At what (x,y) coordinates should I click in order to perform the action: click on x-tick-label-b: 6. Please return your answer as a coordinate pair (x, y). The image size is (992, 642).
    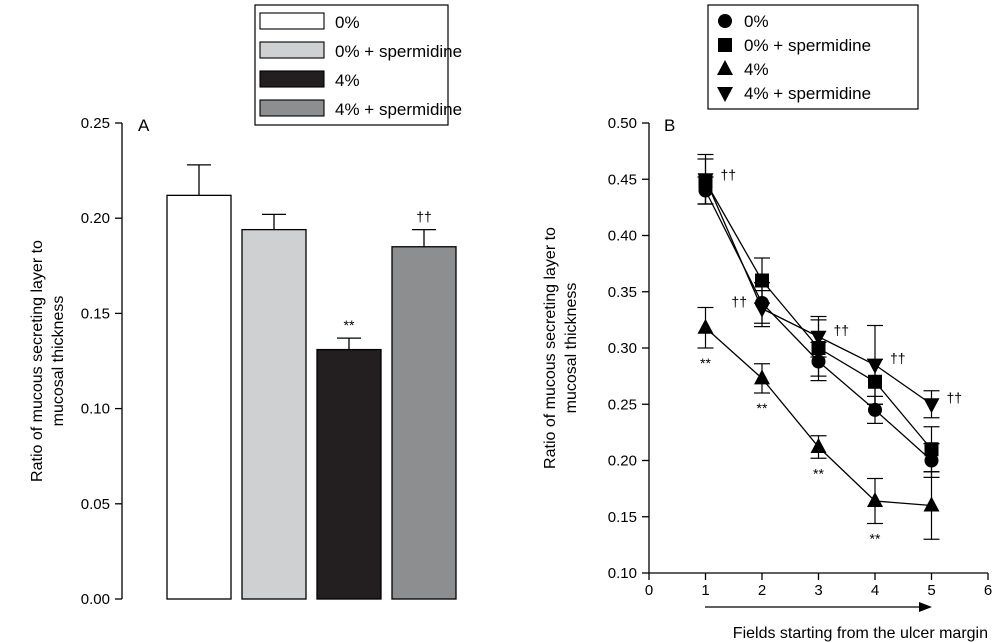
    Looking at the image, I should click on (988, 590).